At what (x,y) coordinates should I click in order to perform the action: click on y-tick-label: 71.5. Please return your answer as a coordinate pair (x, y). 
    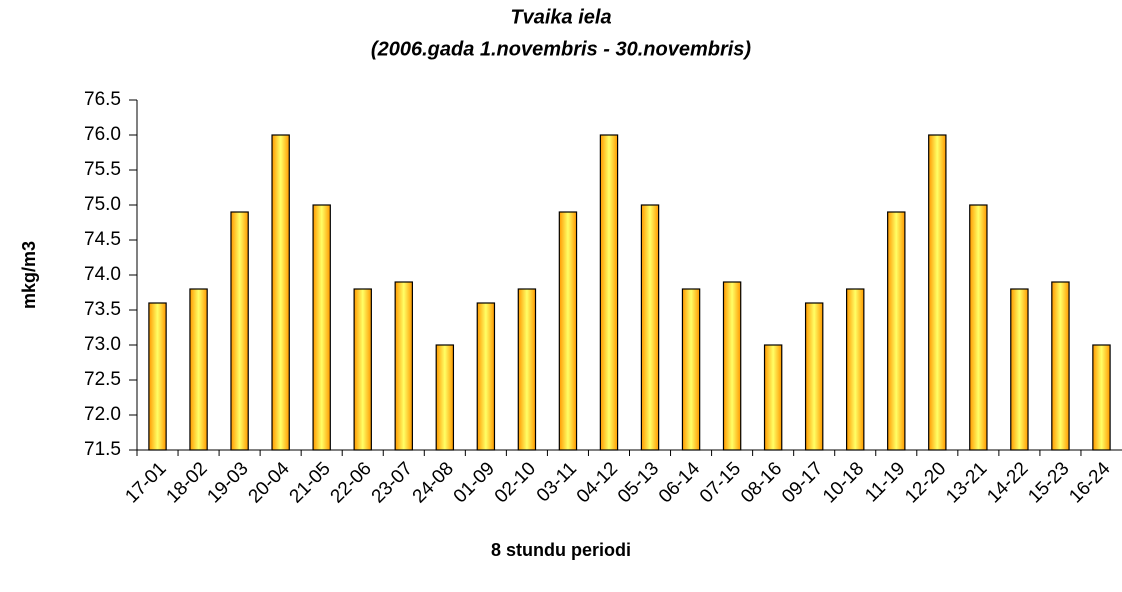
    Looking at the image, I should click on (102, 449).